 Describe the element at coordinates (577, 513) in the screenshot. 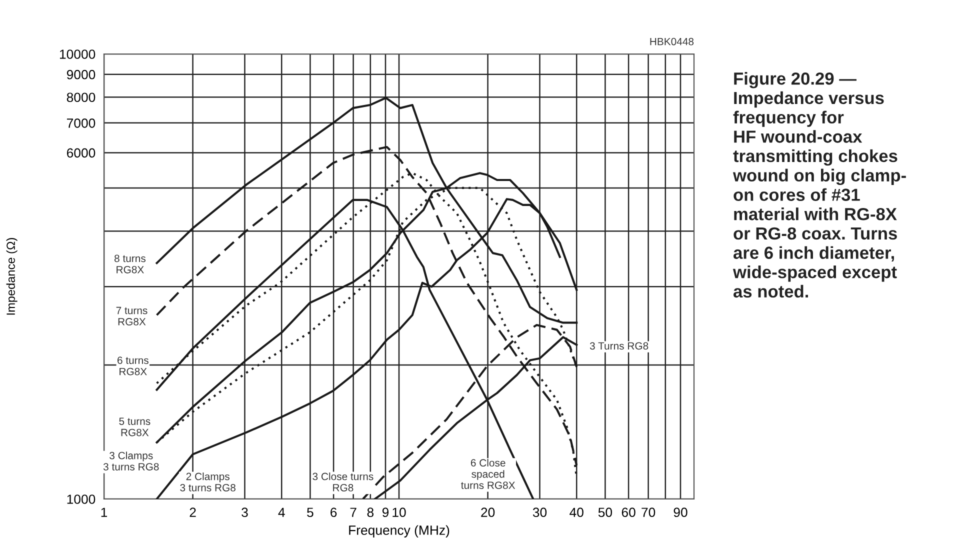

I see `x-tick-label: 40` at that location.